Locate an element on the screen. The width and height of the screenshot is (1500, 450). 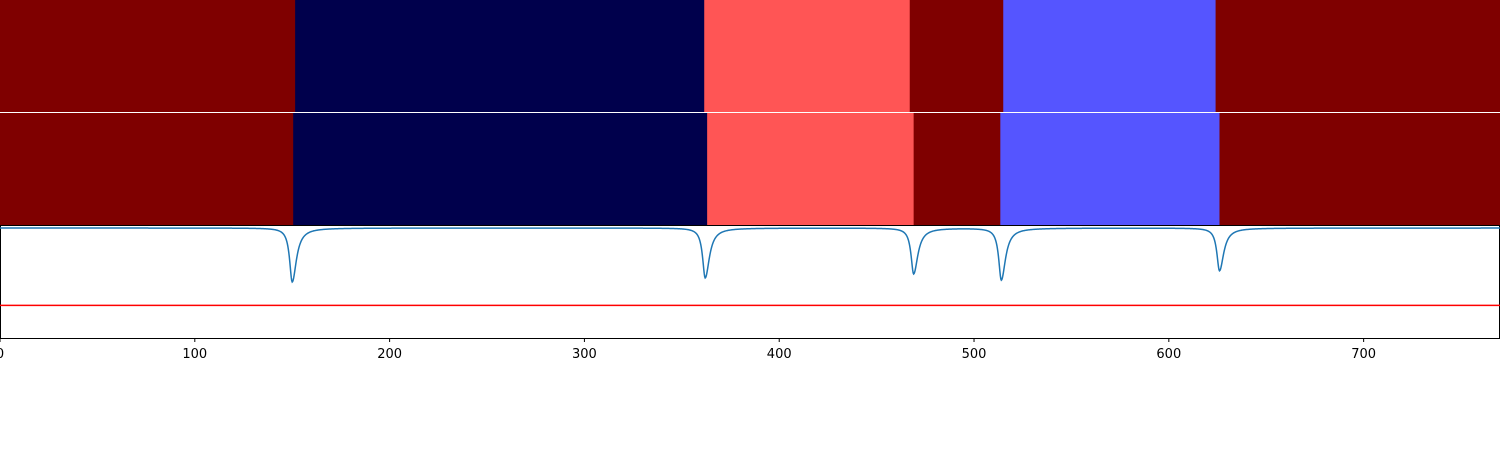
x-axis: 0 100 200 300 400 500 600 700 is located at coordinates (688, 350).